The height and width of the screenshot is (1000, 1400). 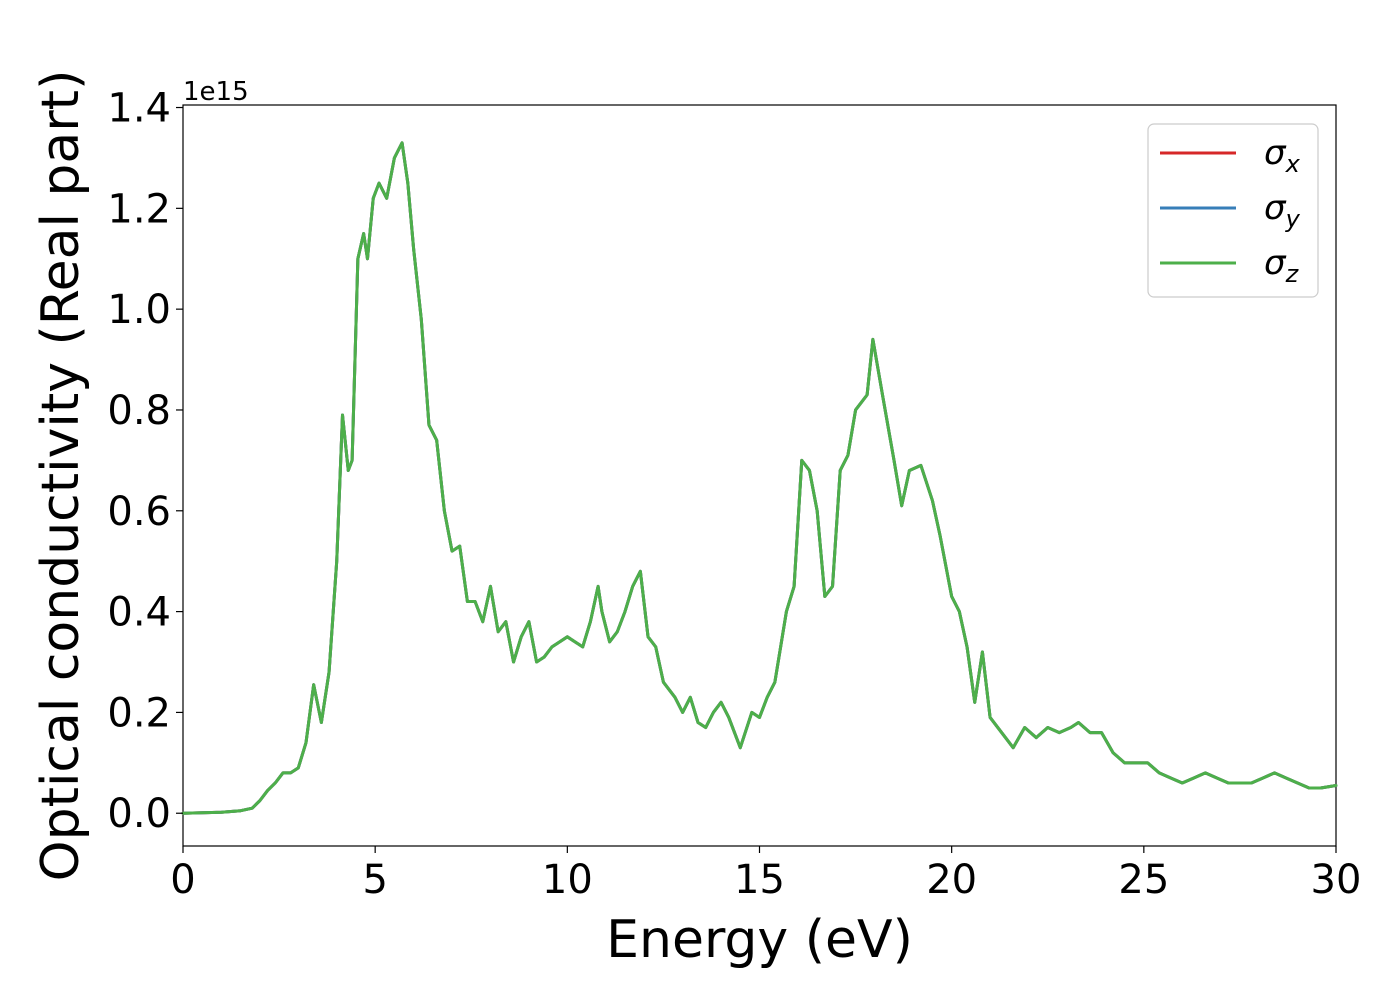 I want to click on legend-label: σx, so click(x=1282, y=155).